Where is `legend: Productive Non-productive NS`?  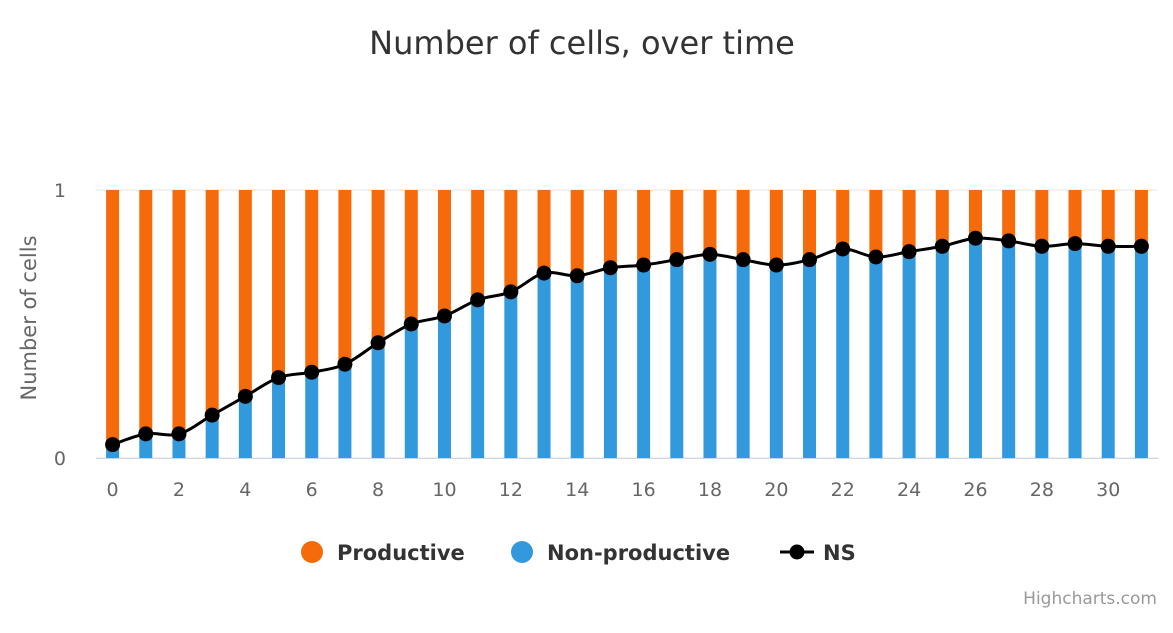
legend: Productive Non-productive NS is located at coordinates (578, 553).